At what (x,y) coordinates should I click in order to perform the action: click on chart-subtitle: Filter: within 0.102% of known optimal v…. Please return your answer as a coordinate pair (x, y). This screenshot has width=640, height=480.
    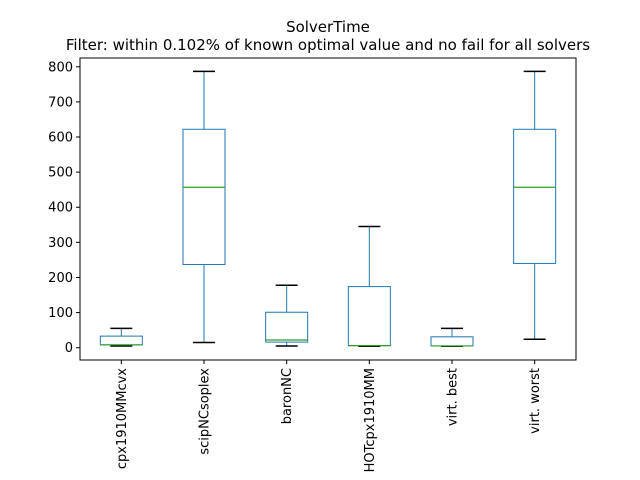
    Looking at the image, I should click on (328, 45).